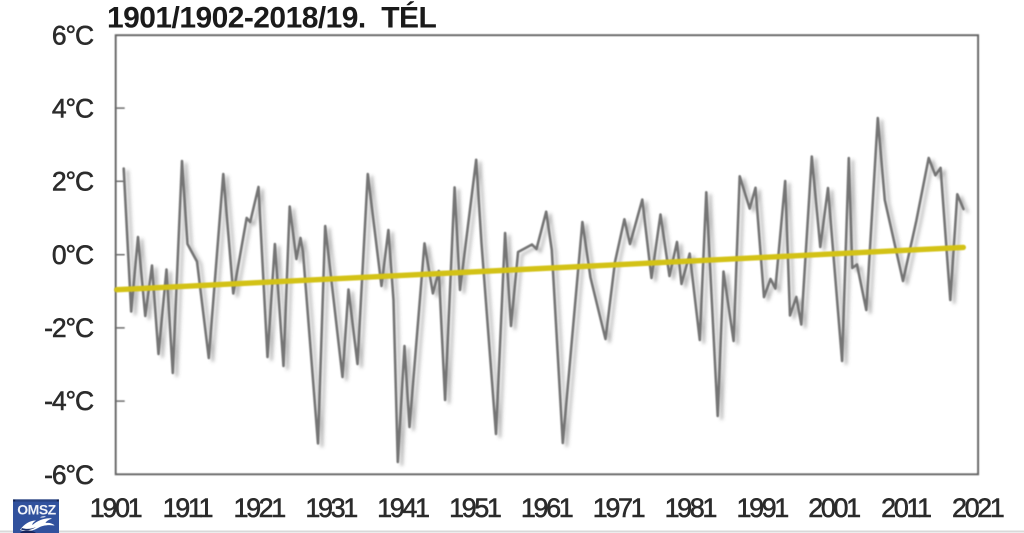 The width and height of the screenshot is (1024, 533). What do you see at coordinates (259, 508) in the screenshot?
I see `svg-text: 1921` at bounding box center [259, 508].